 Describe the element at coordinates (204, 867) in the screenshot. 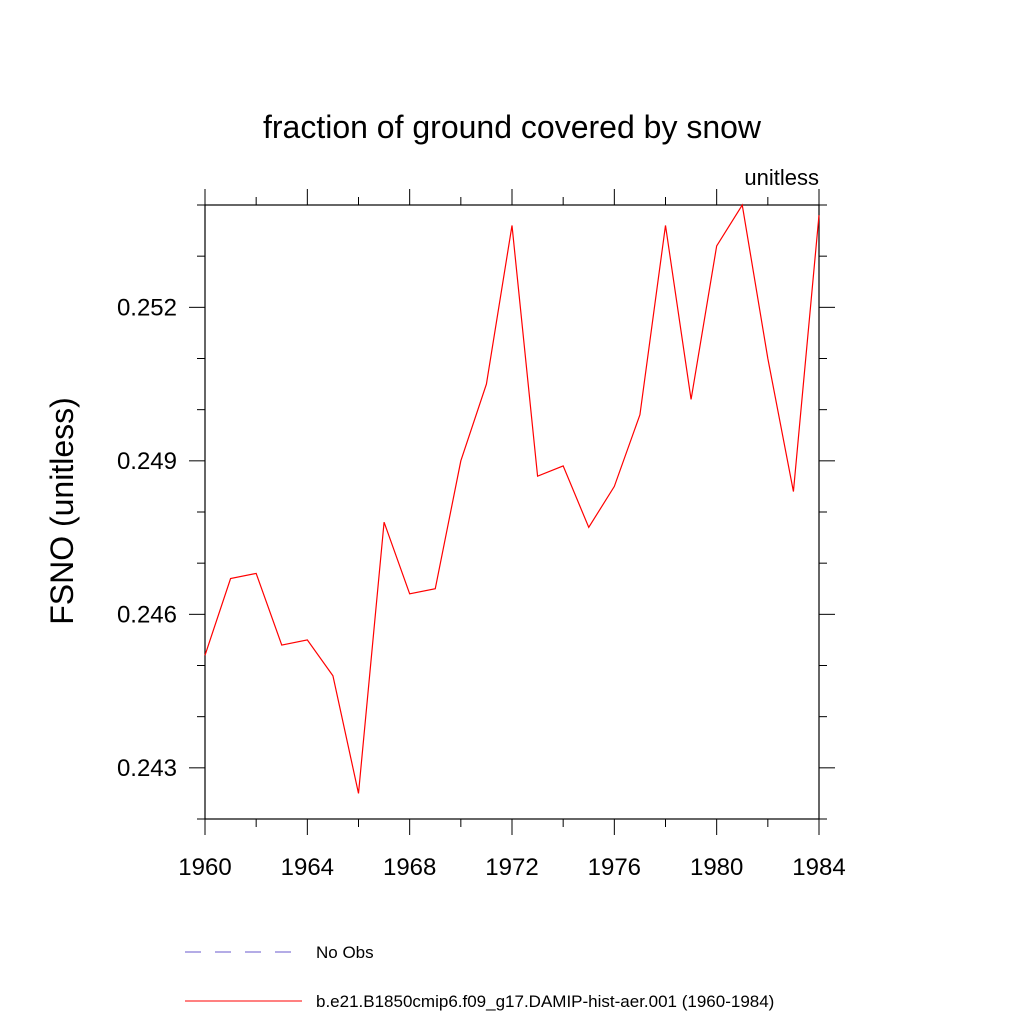

I see `x-tick-label: 1960` at that location.